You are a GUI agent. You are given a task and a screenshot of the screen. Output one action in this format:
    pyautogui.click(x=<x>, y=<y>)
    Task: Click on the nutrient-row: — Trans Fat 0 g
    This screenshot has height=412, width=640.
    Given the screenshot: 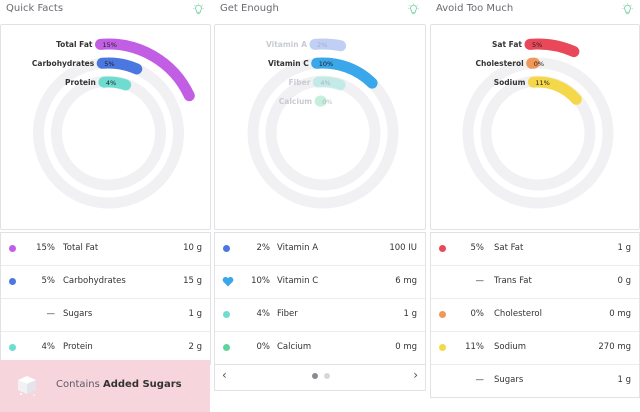 What is the action you would take?
    pyautogui.click(x=535, y=282)
    